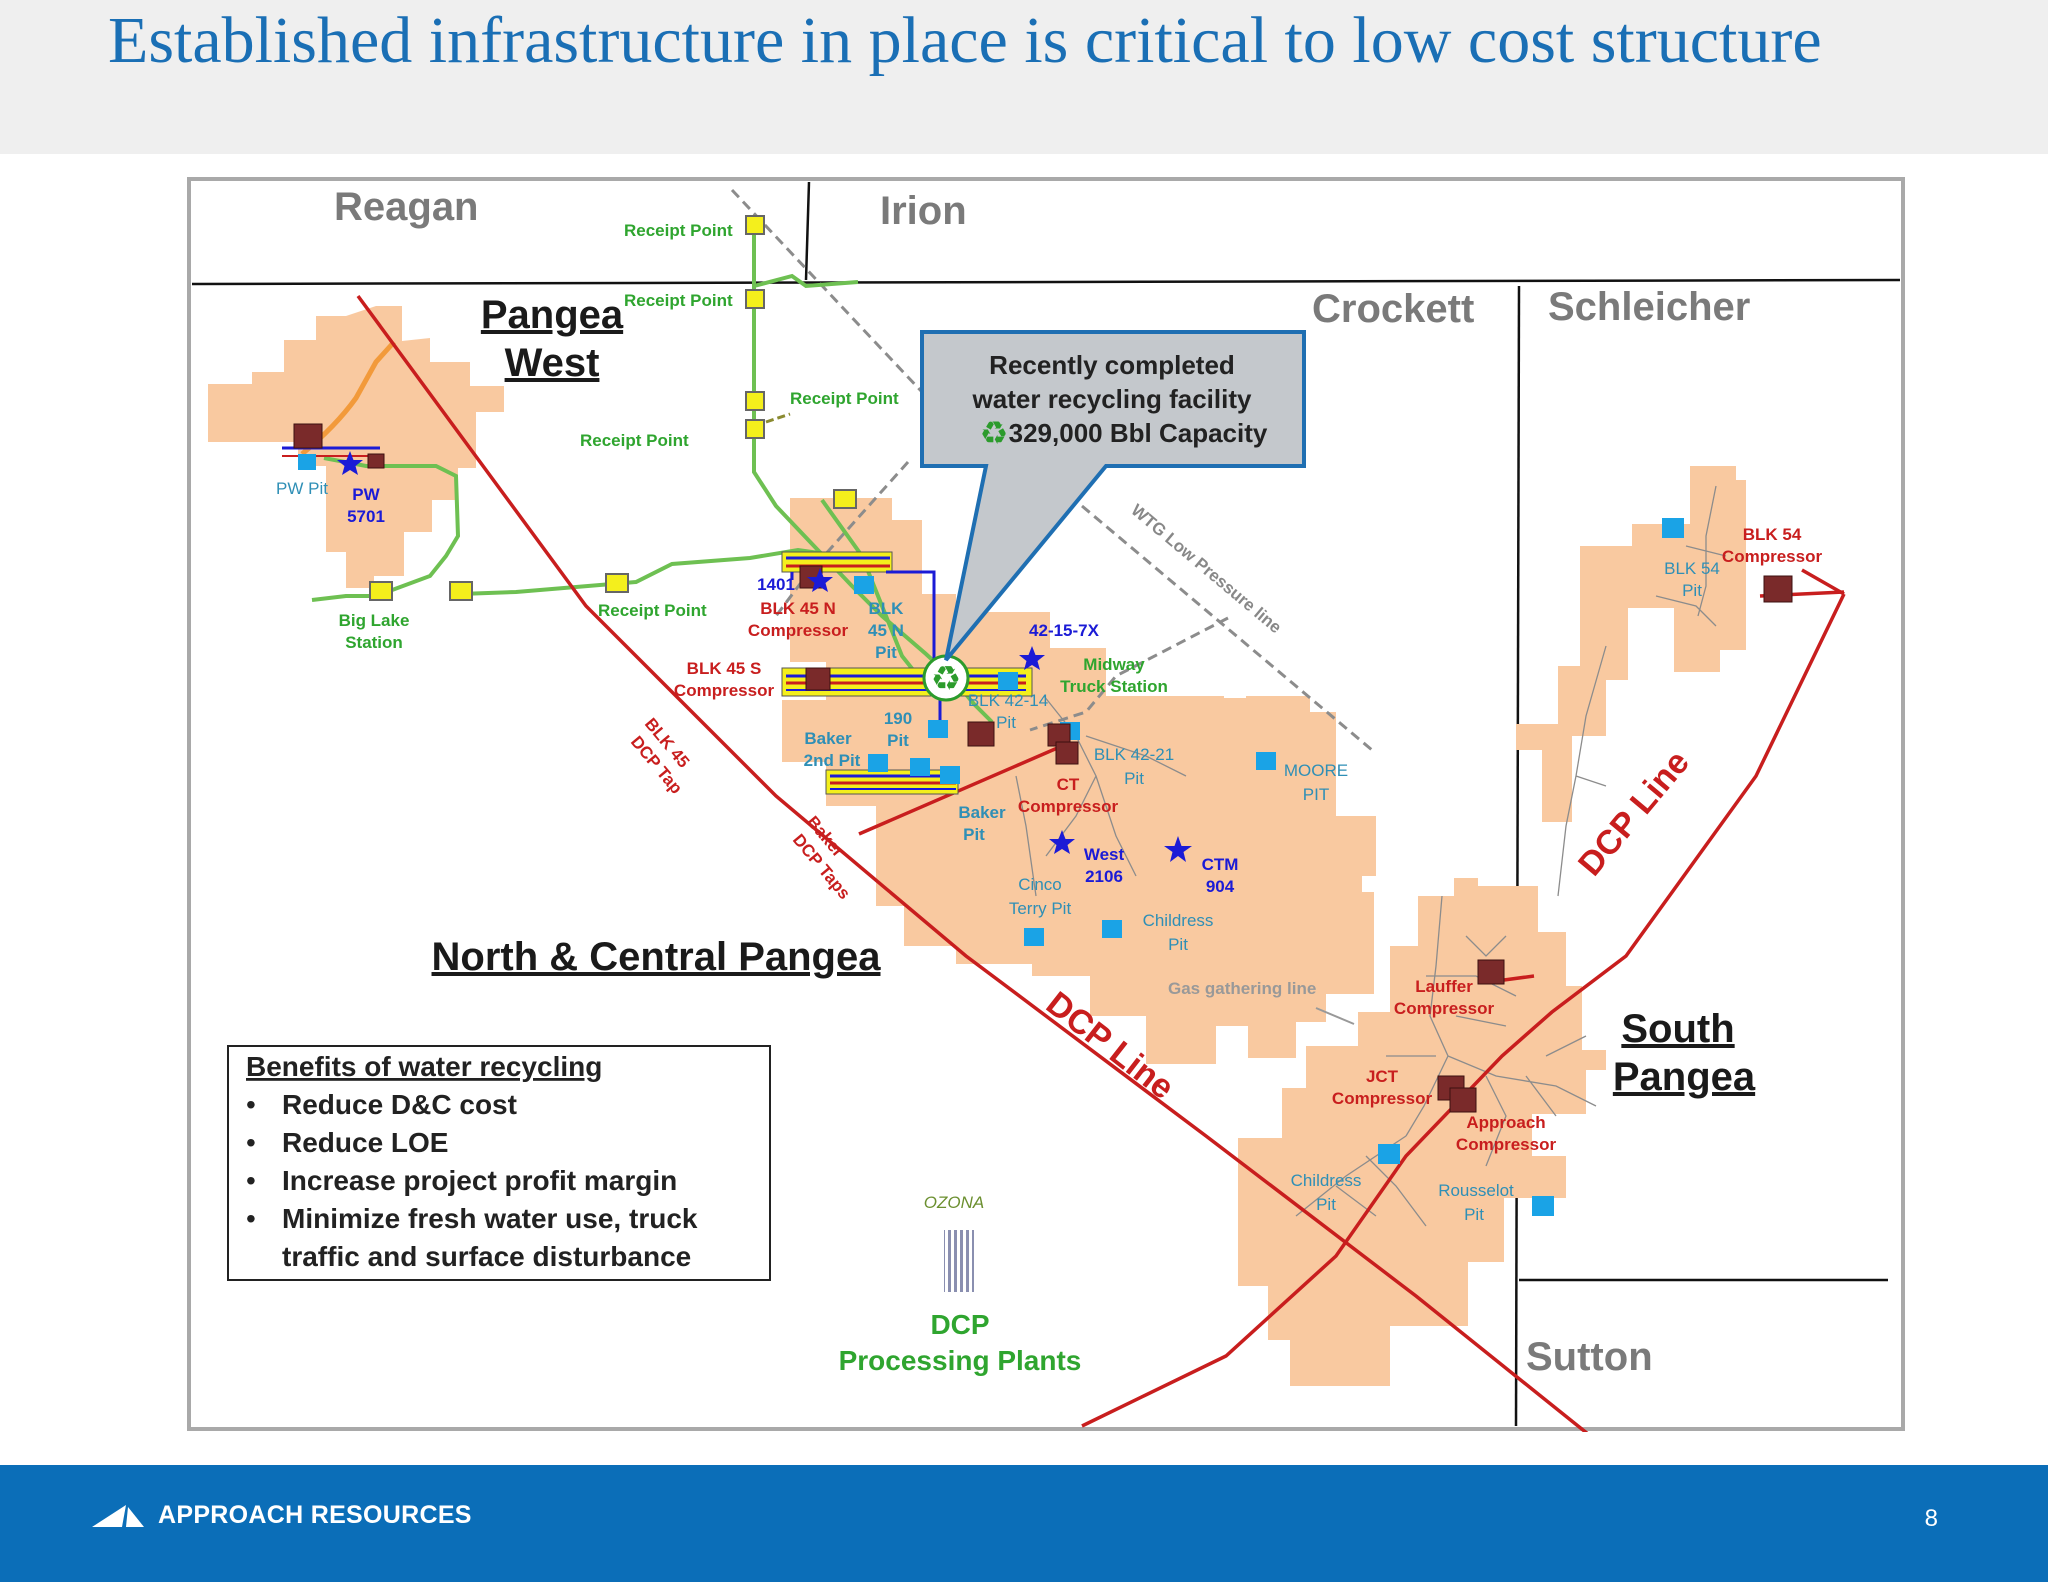  I want to click on callout-line-2: water recycling facility, so click(1112, 399).